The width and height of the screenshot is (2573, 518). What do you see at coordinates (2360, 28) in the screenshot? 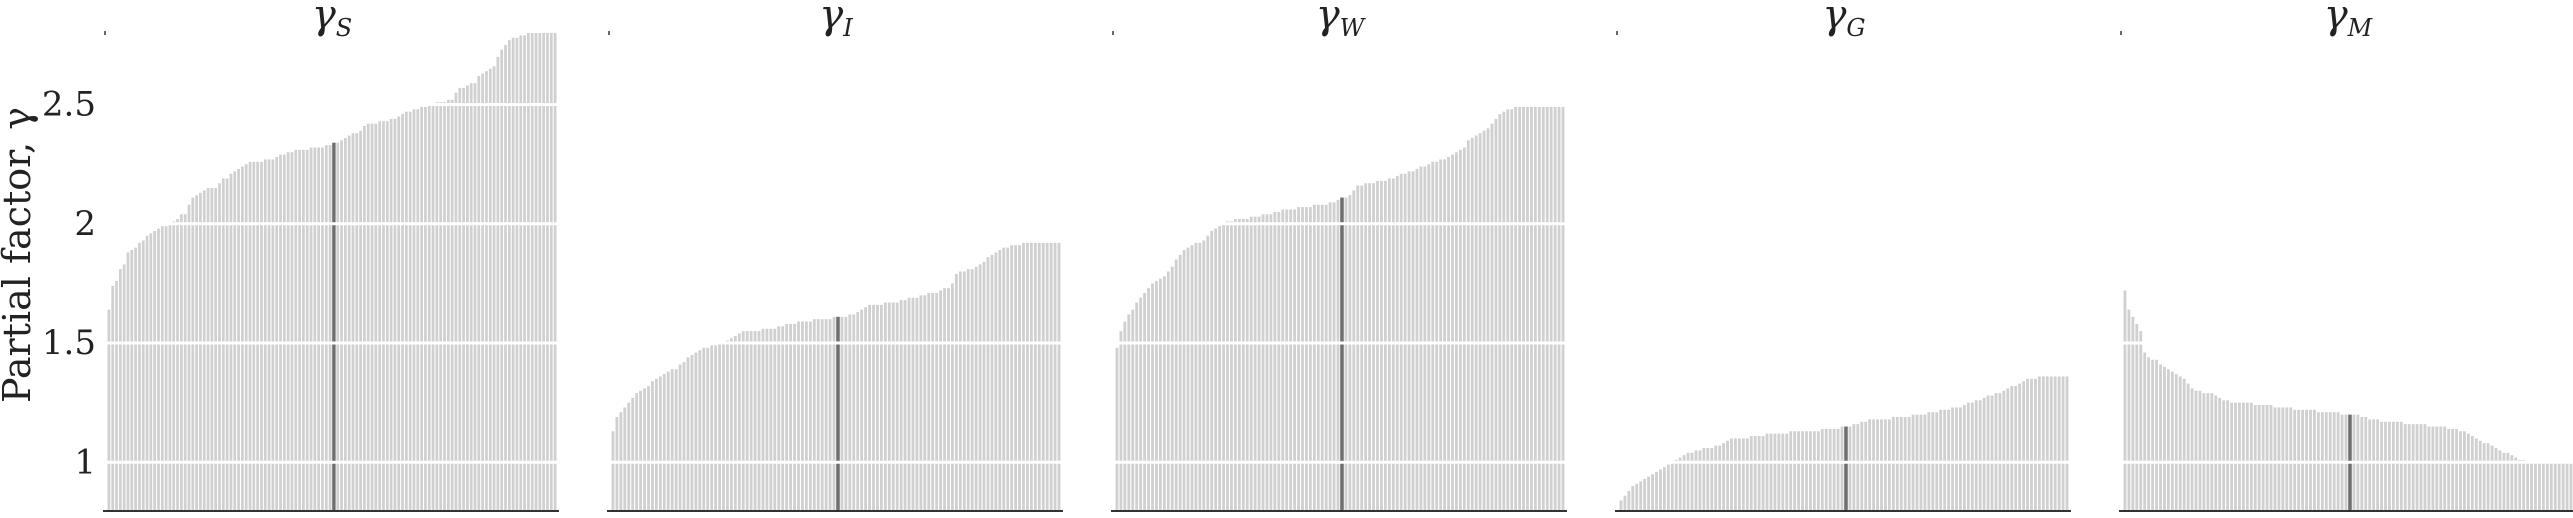
I see `panel-title-subscript: M` at bounding box center [2360, 28].